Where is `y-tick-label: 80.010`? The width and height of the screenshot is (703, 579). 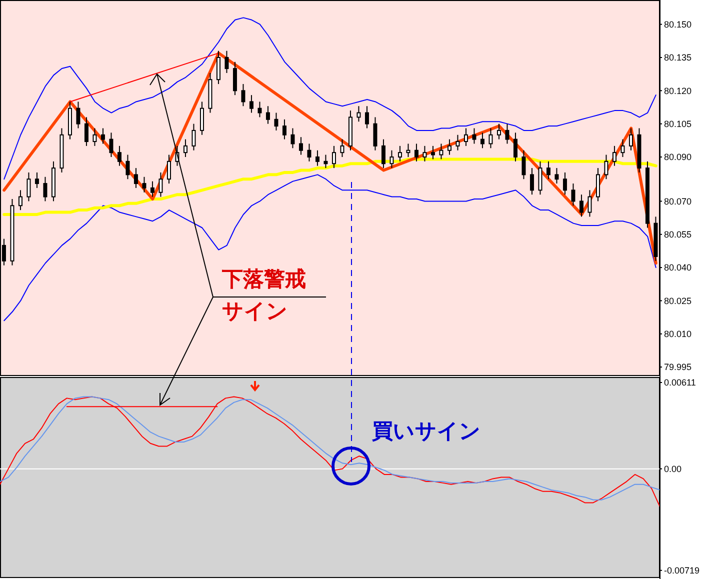
y-tick-label: 80.010 is located at coordinates (678, 334).